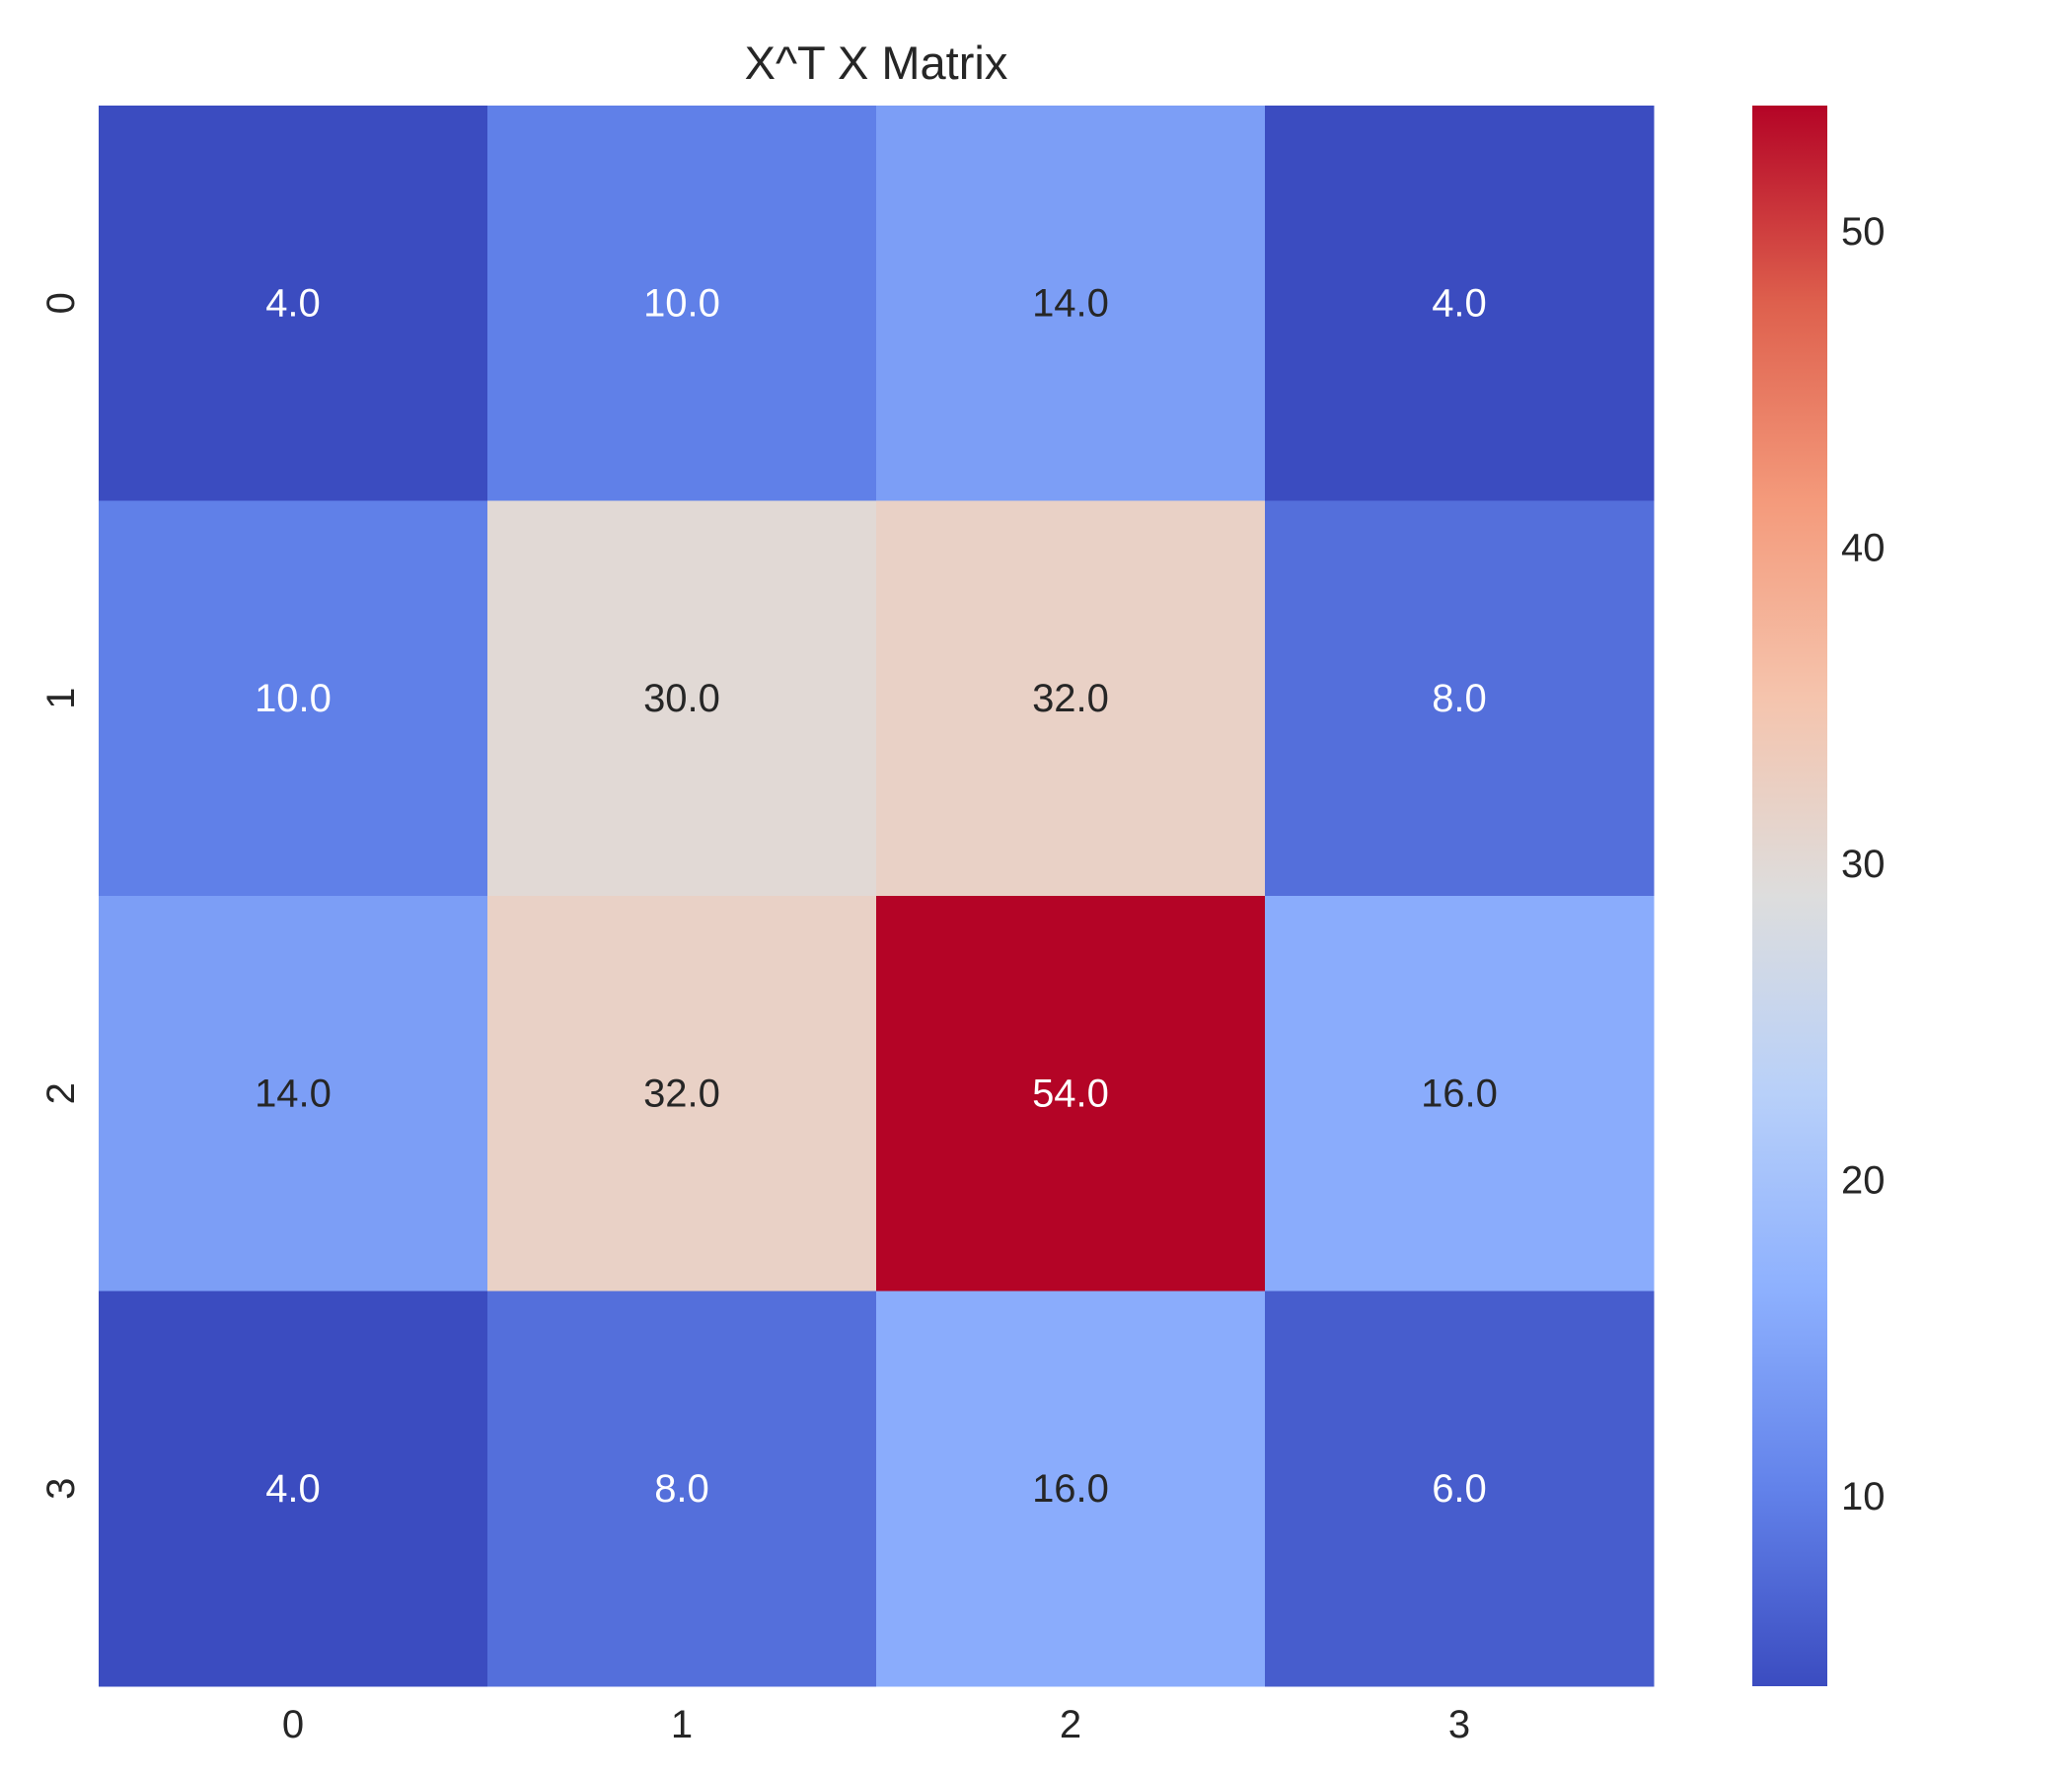 The height and width of the screenshot is (1776, 2072). I want to click on cell-value-label: 6.0, so click(1460, 1489).